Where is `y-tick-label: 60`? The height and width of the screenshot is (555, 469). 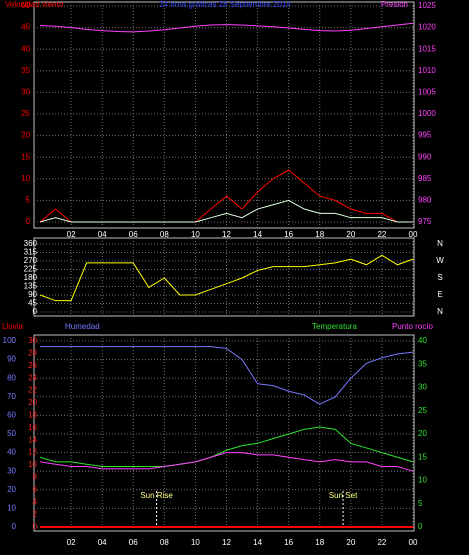
y-tick-label: 60 is located at coordinates (11, 415).